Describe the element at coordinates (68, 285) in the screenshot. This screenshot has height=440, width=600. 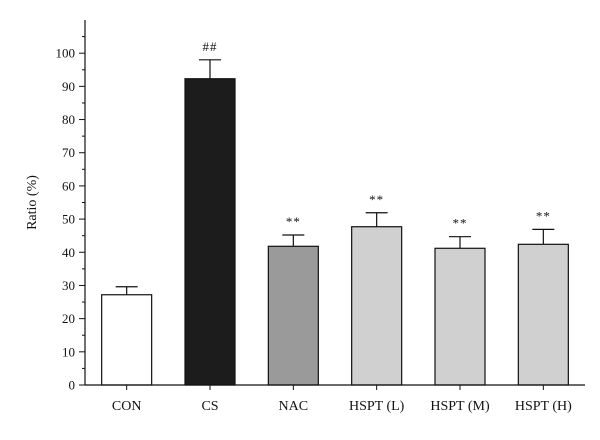
I see `y-tick-label: 30` at that location.